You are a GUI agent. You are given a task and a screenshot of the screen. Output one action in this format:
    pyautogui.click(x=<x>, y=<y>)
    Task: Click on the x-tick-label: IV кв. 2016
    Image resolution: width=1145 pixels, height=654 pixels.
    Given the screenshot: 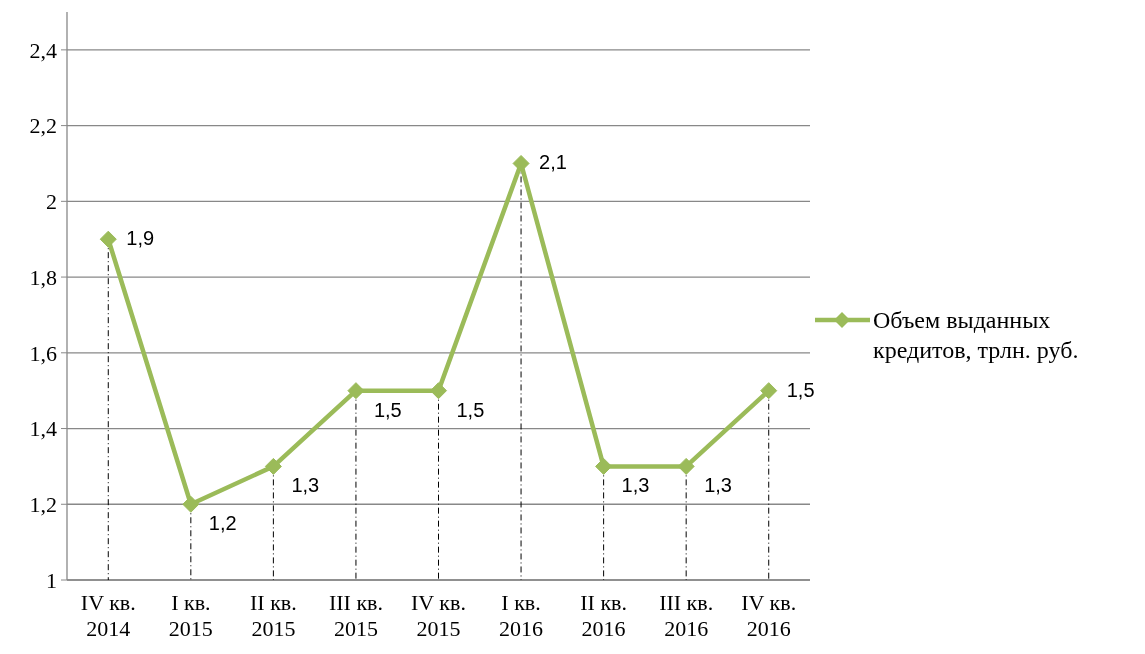 What is the action you would take?
    pyautogui.click(x=769, y=616)
    